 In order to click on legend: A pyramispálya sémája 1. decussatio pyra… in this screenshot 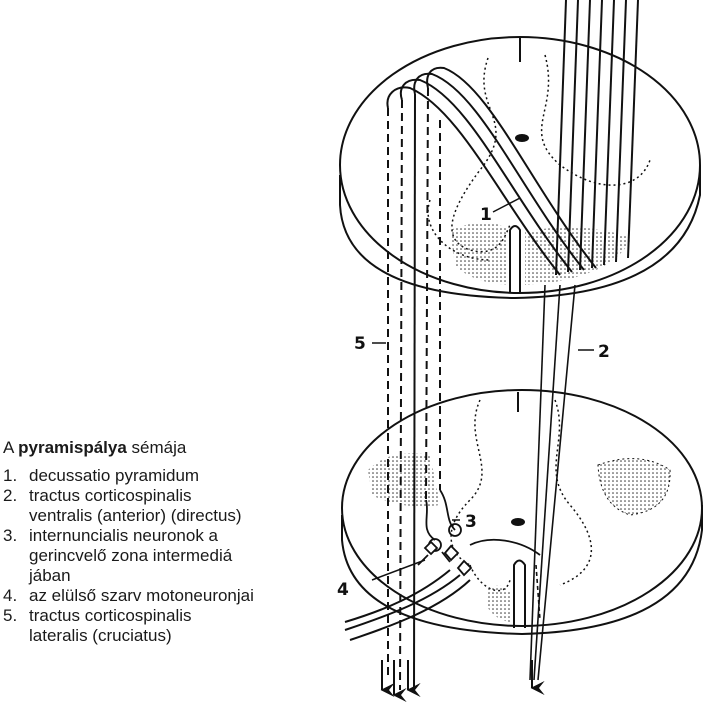, I will do `click(168, 542)`.